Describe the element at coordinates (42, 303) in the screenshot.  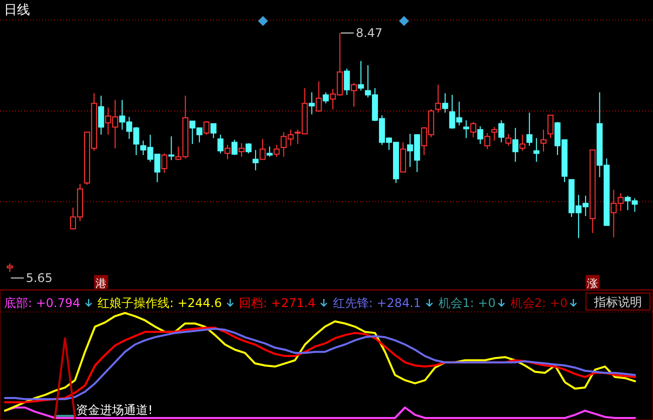
I see `text: 底部: +0.794` at that location.